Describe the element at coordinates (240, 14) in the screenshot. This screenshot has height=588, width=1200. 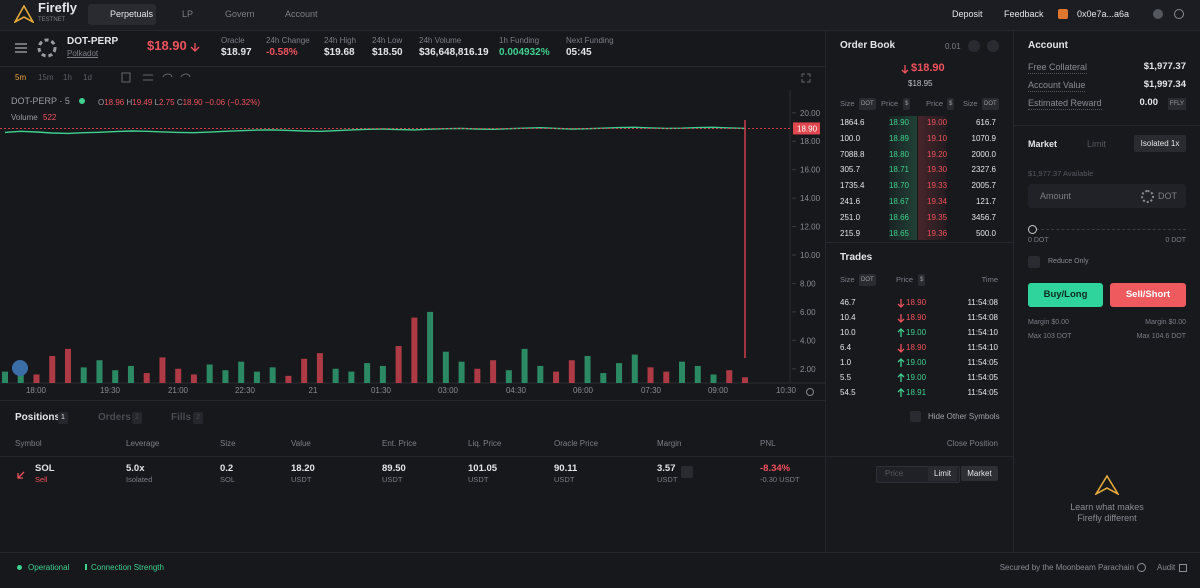
I see `nav-tab: Govern` at that location.